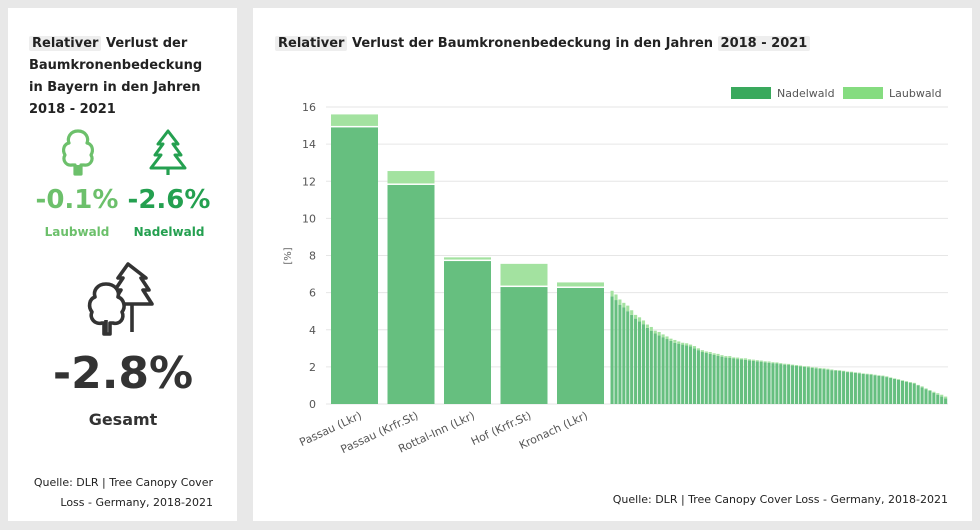  I want to click on y-tick-label: 10, so click(309, 218).